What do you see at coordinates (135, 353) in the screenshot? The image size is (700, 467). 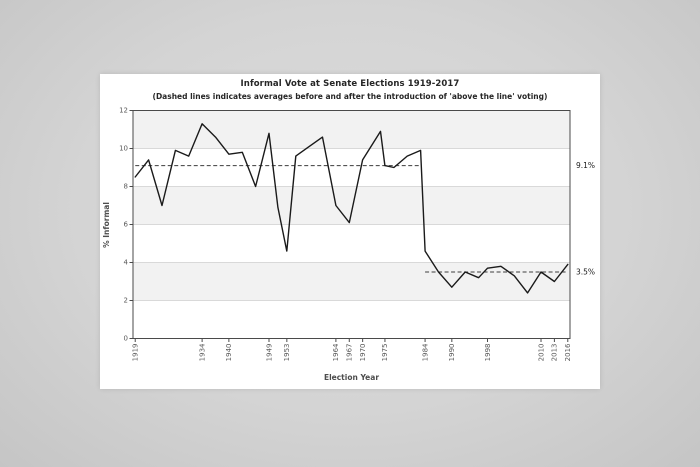 I see `x-tick-label: 1919` at bounding box center [135, 353].